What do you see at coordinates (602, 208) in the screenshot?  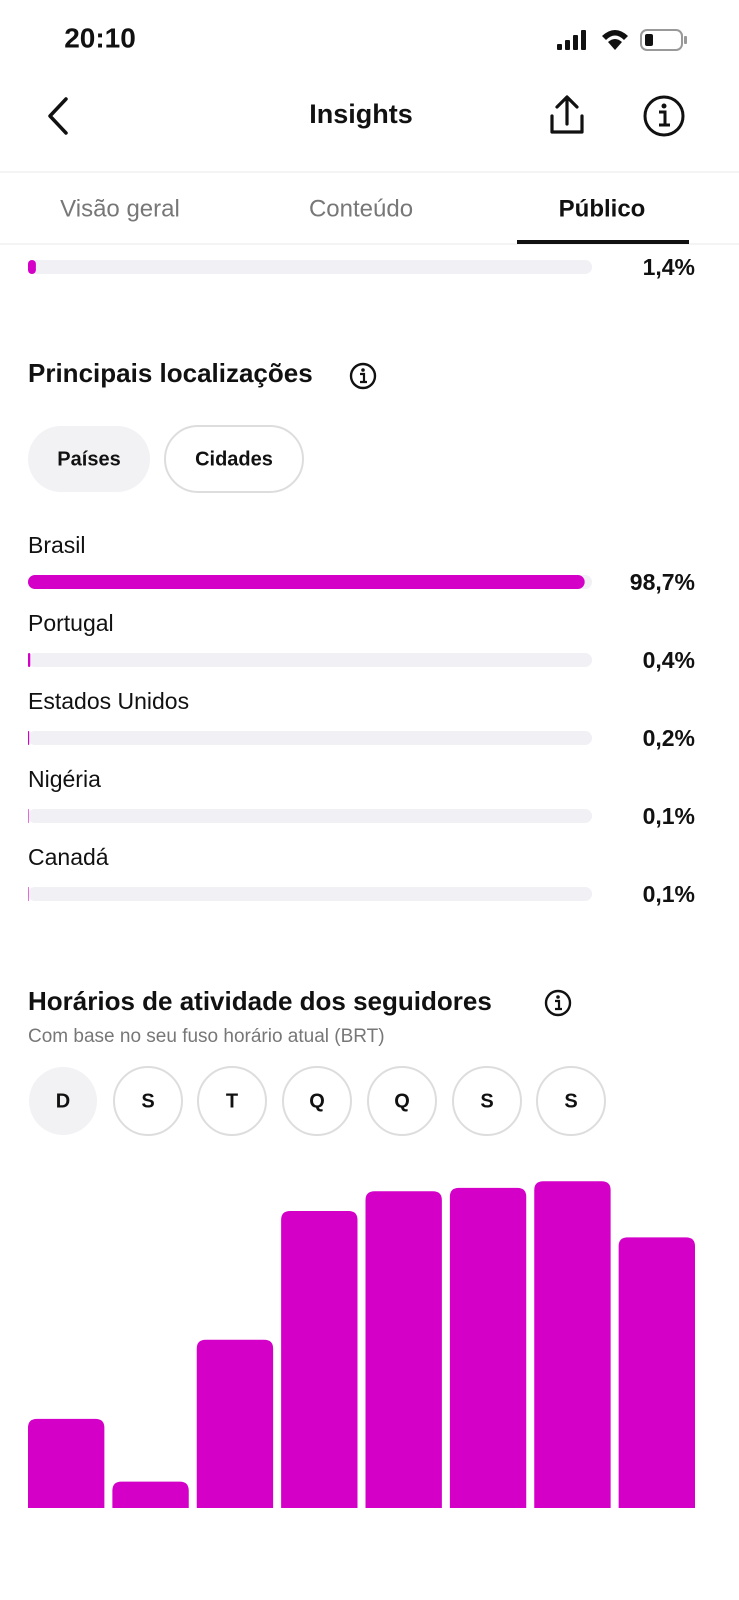 I see `tab: Público` at bounding box center [602, 208].